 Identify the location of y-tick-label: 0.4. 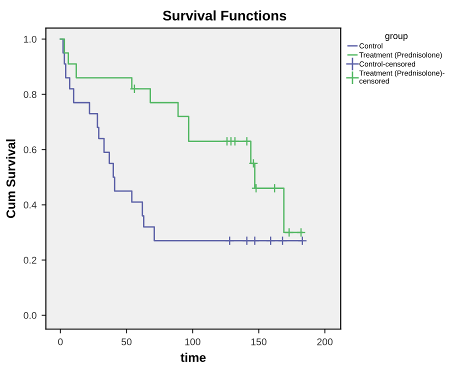
(30, 205).